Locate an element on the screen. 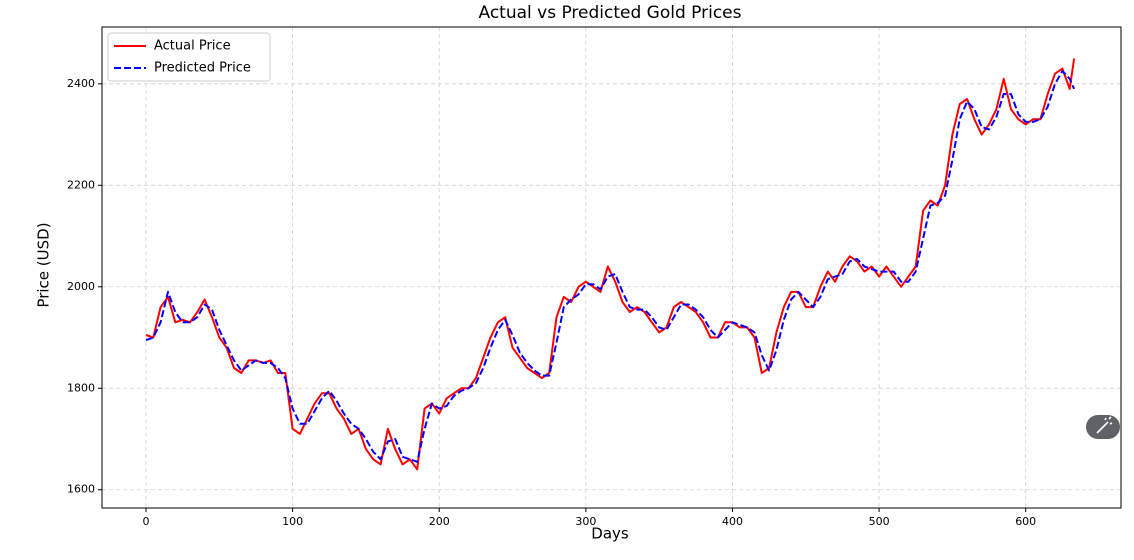 The height and width of the screenshot is (560, 1134). y-tick-label: 2200 is located at coordinates (81, 184).